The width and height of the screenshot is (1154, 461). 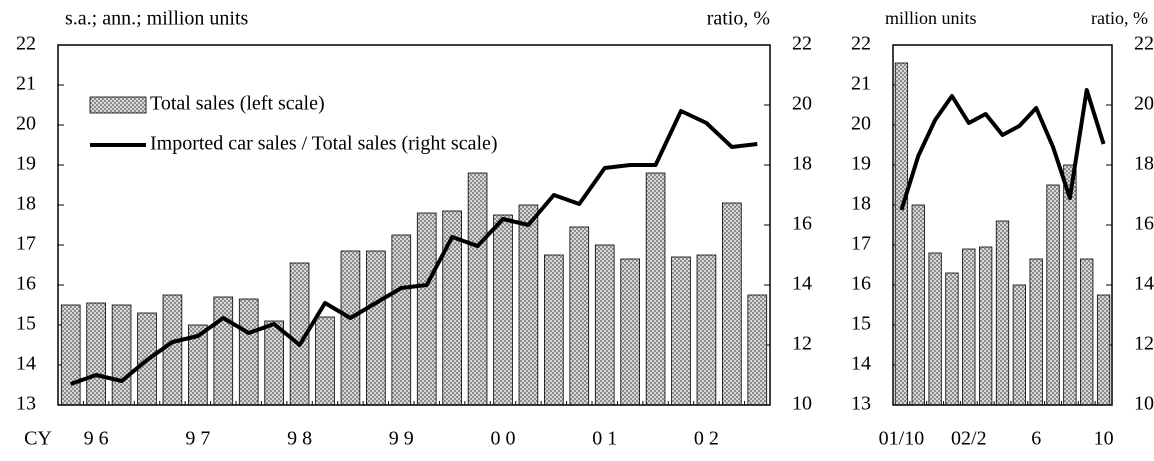 What do you see at coordinates (604, 439) in the screenshot?
I see `x-tick-label: 0 1` at bounding box center [604, 439].